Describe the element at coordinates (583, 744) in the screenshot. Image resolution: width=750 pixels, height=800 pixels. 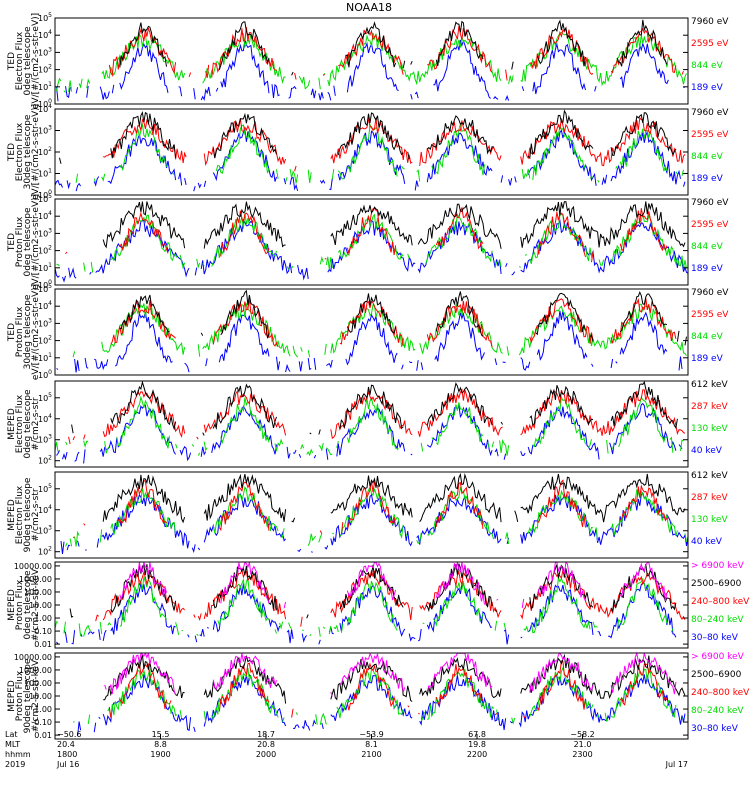
I see `x-tick-label: 21.0` at that location.